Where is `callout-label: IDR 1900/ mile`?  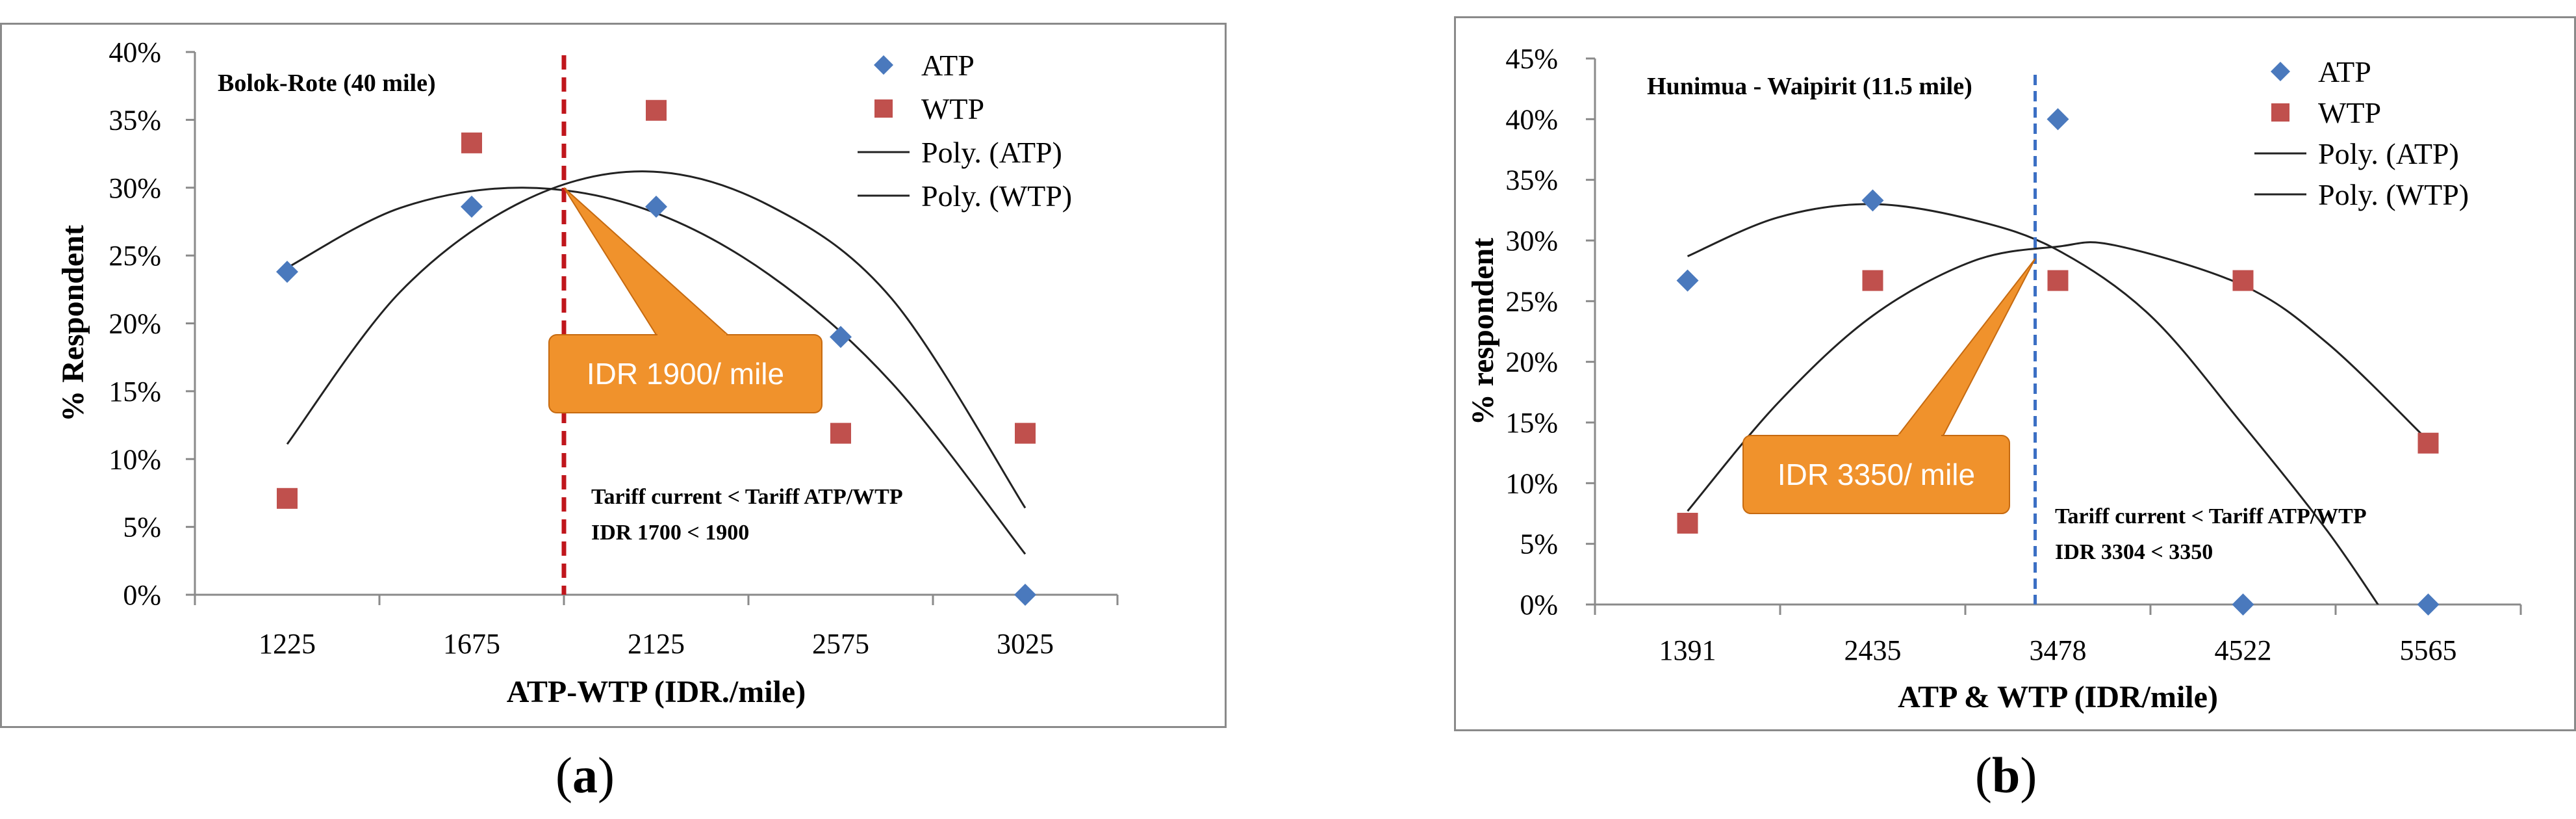 callout-label: IDR 1900/ mile is located at coordinates (685, 374).